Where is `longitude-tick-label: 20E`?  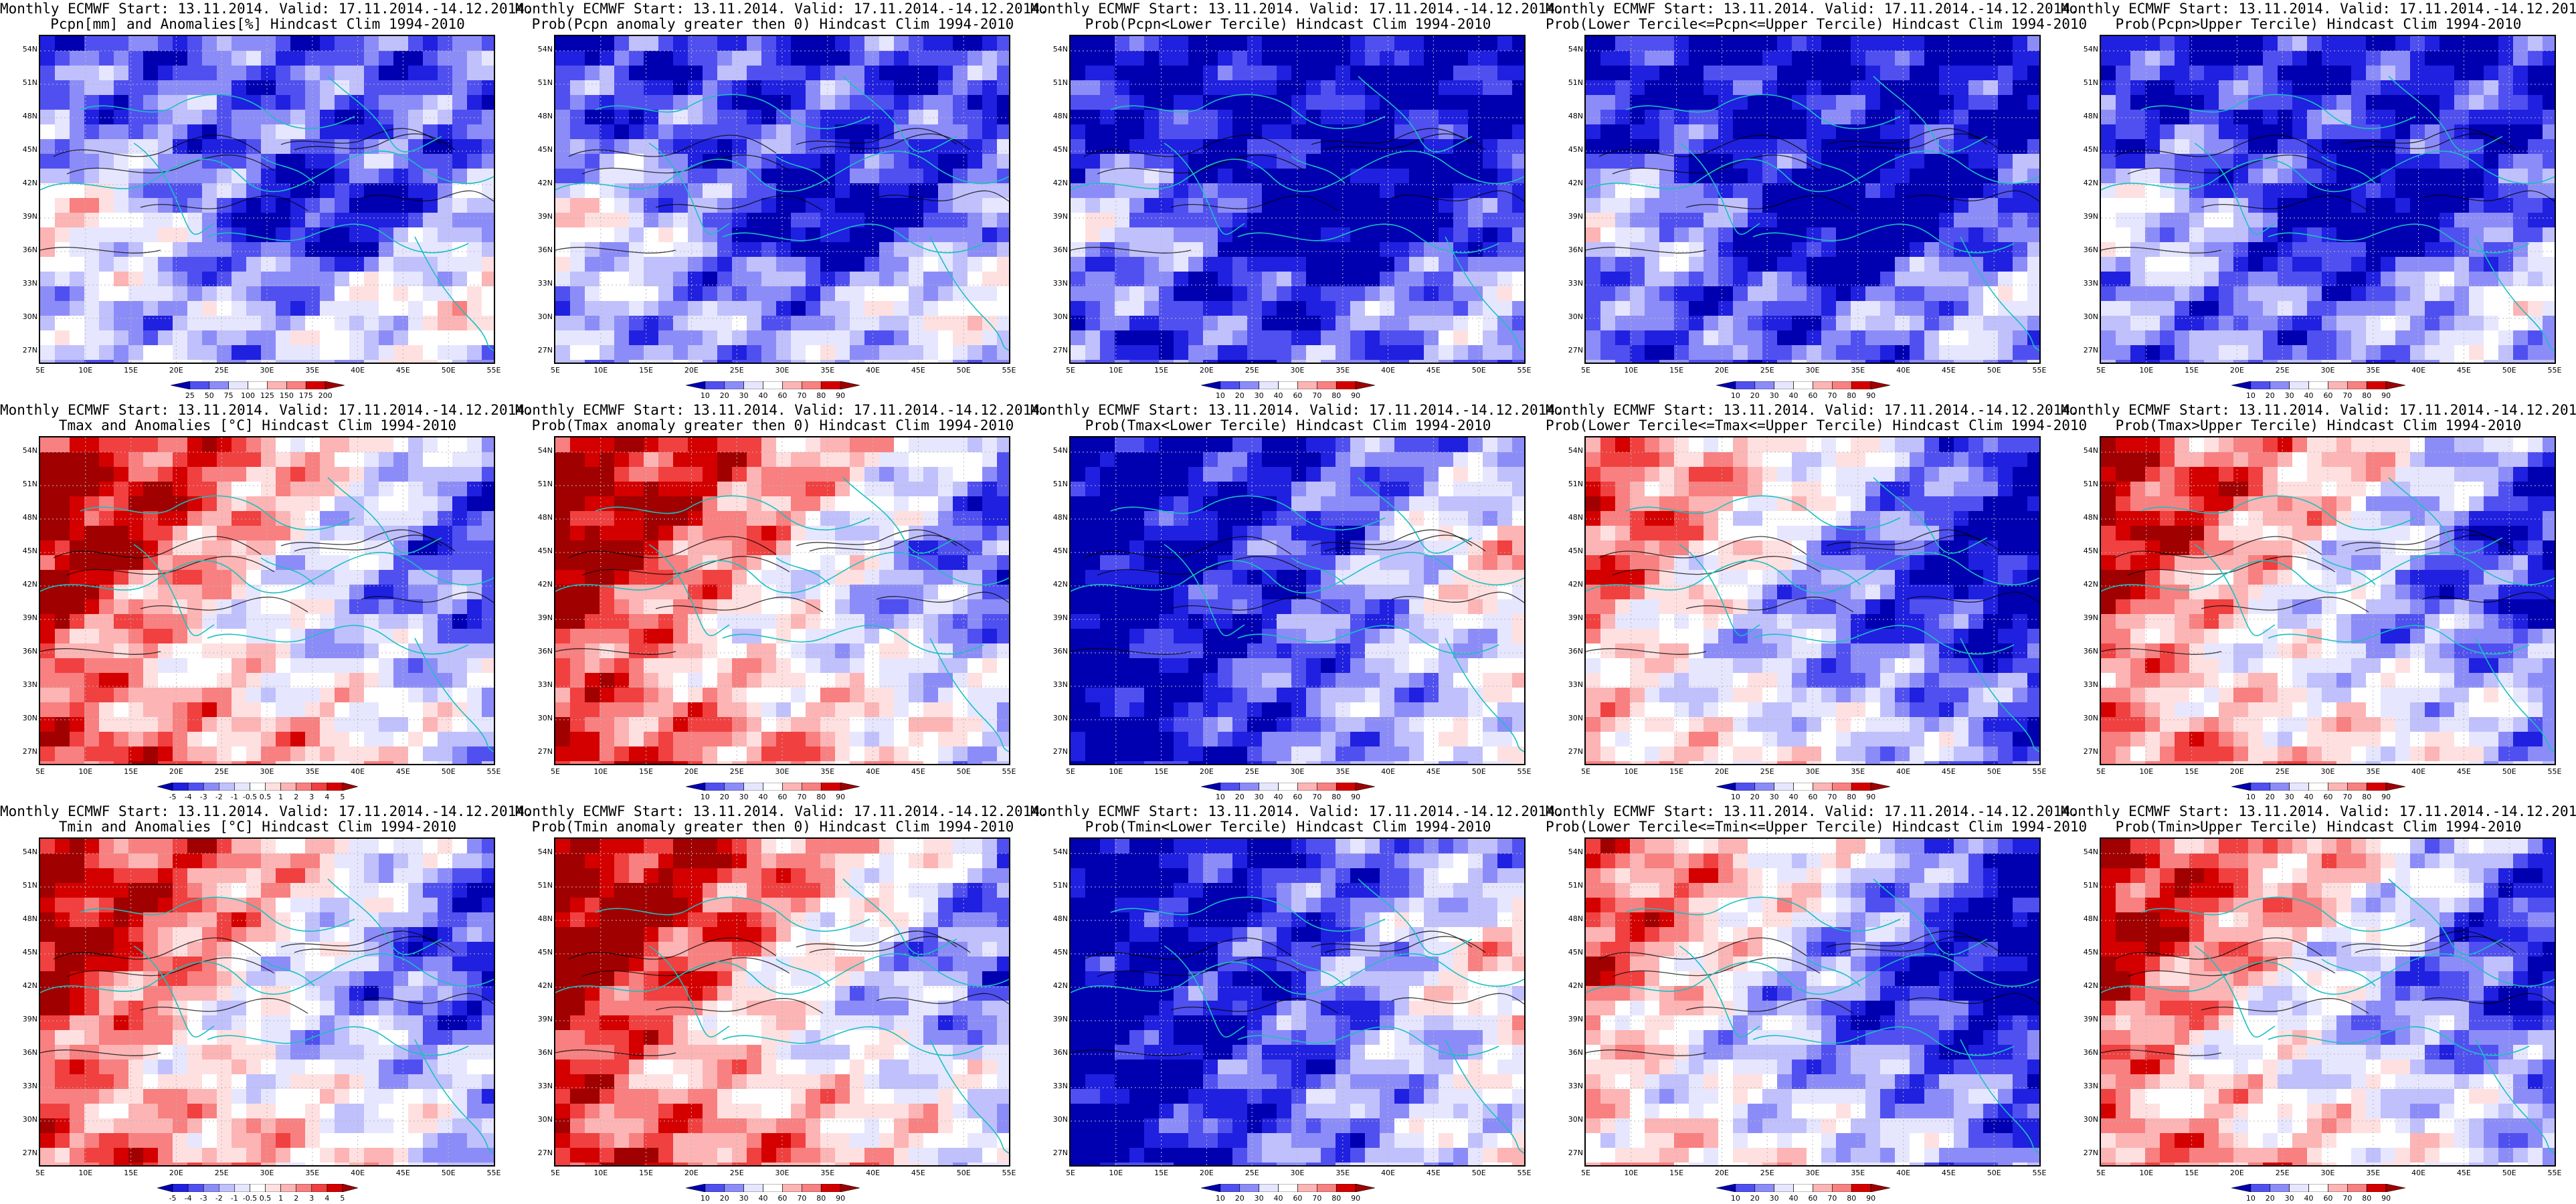 longitude-tick-label: 20E is located at coordinates (1721, 370).